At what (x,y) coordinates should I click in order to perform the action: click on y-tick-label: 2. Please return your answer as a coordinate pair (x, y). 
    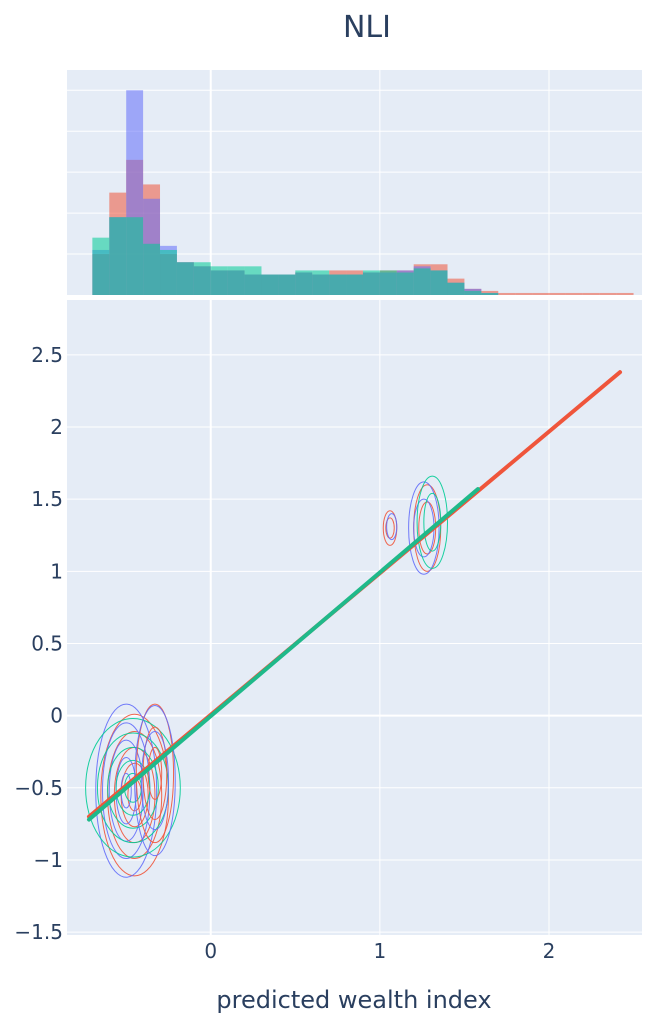
    Looking at the image, I should click on (56, 427).